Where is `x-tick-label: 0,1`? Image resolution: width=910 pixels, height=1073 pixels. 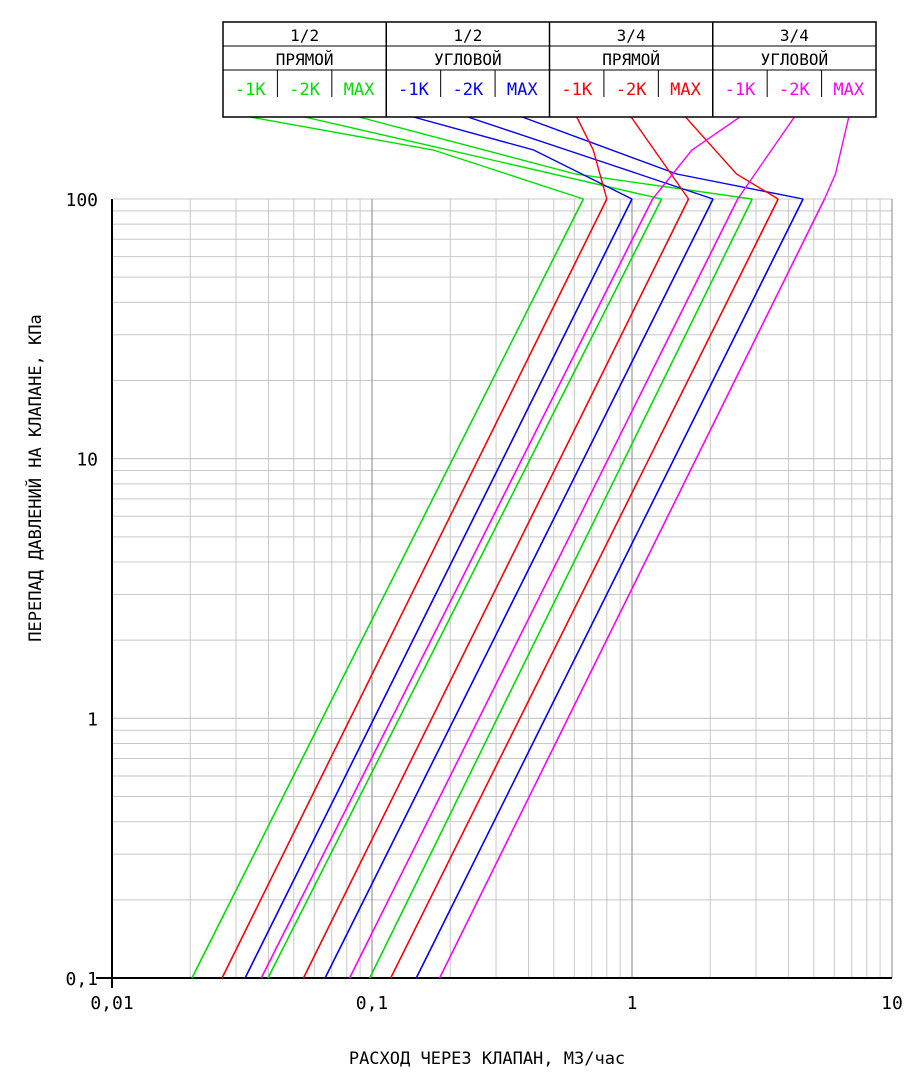
x-tick-label: 0,1 is located at coordinates (372, 1003).